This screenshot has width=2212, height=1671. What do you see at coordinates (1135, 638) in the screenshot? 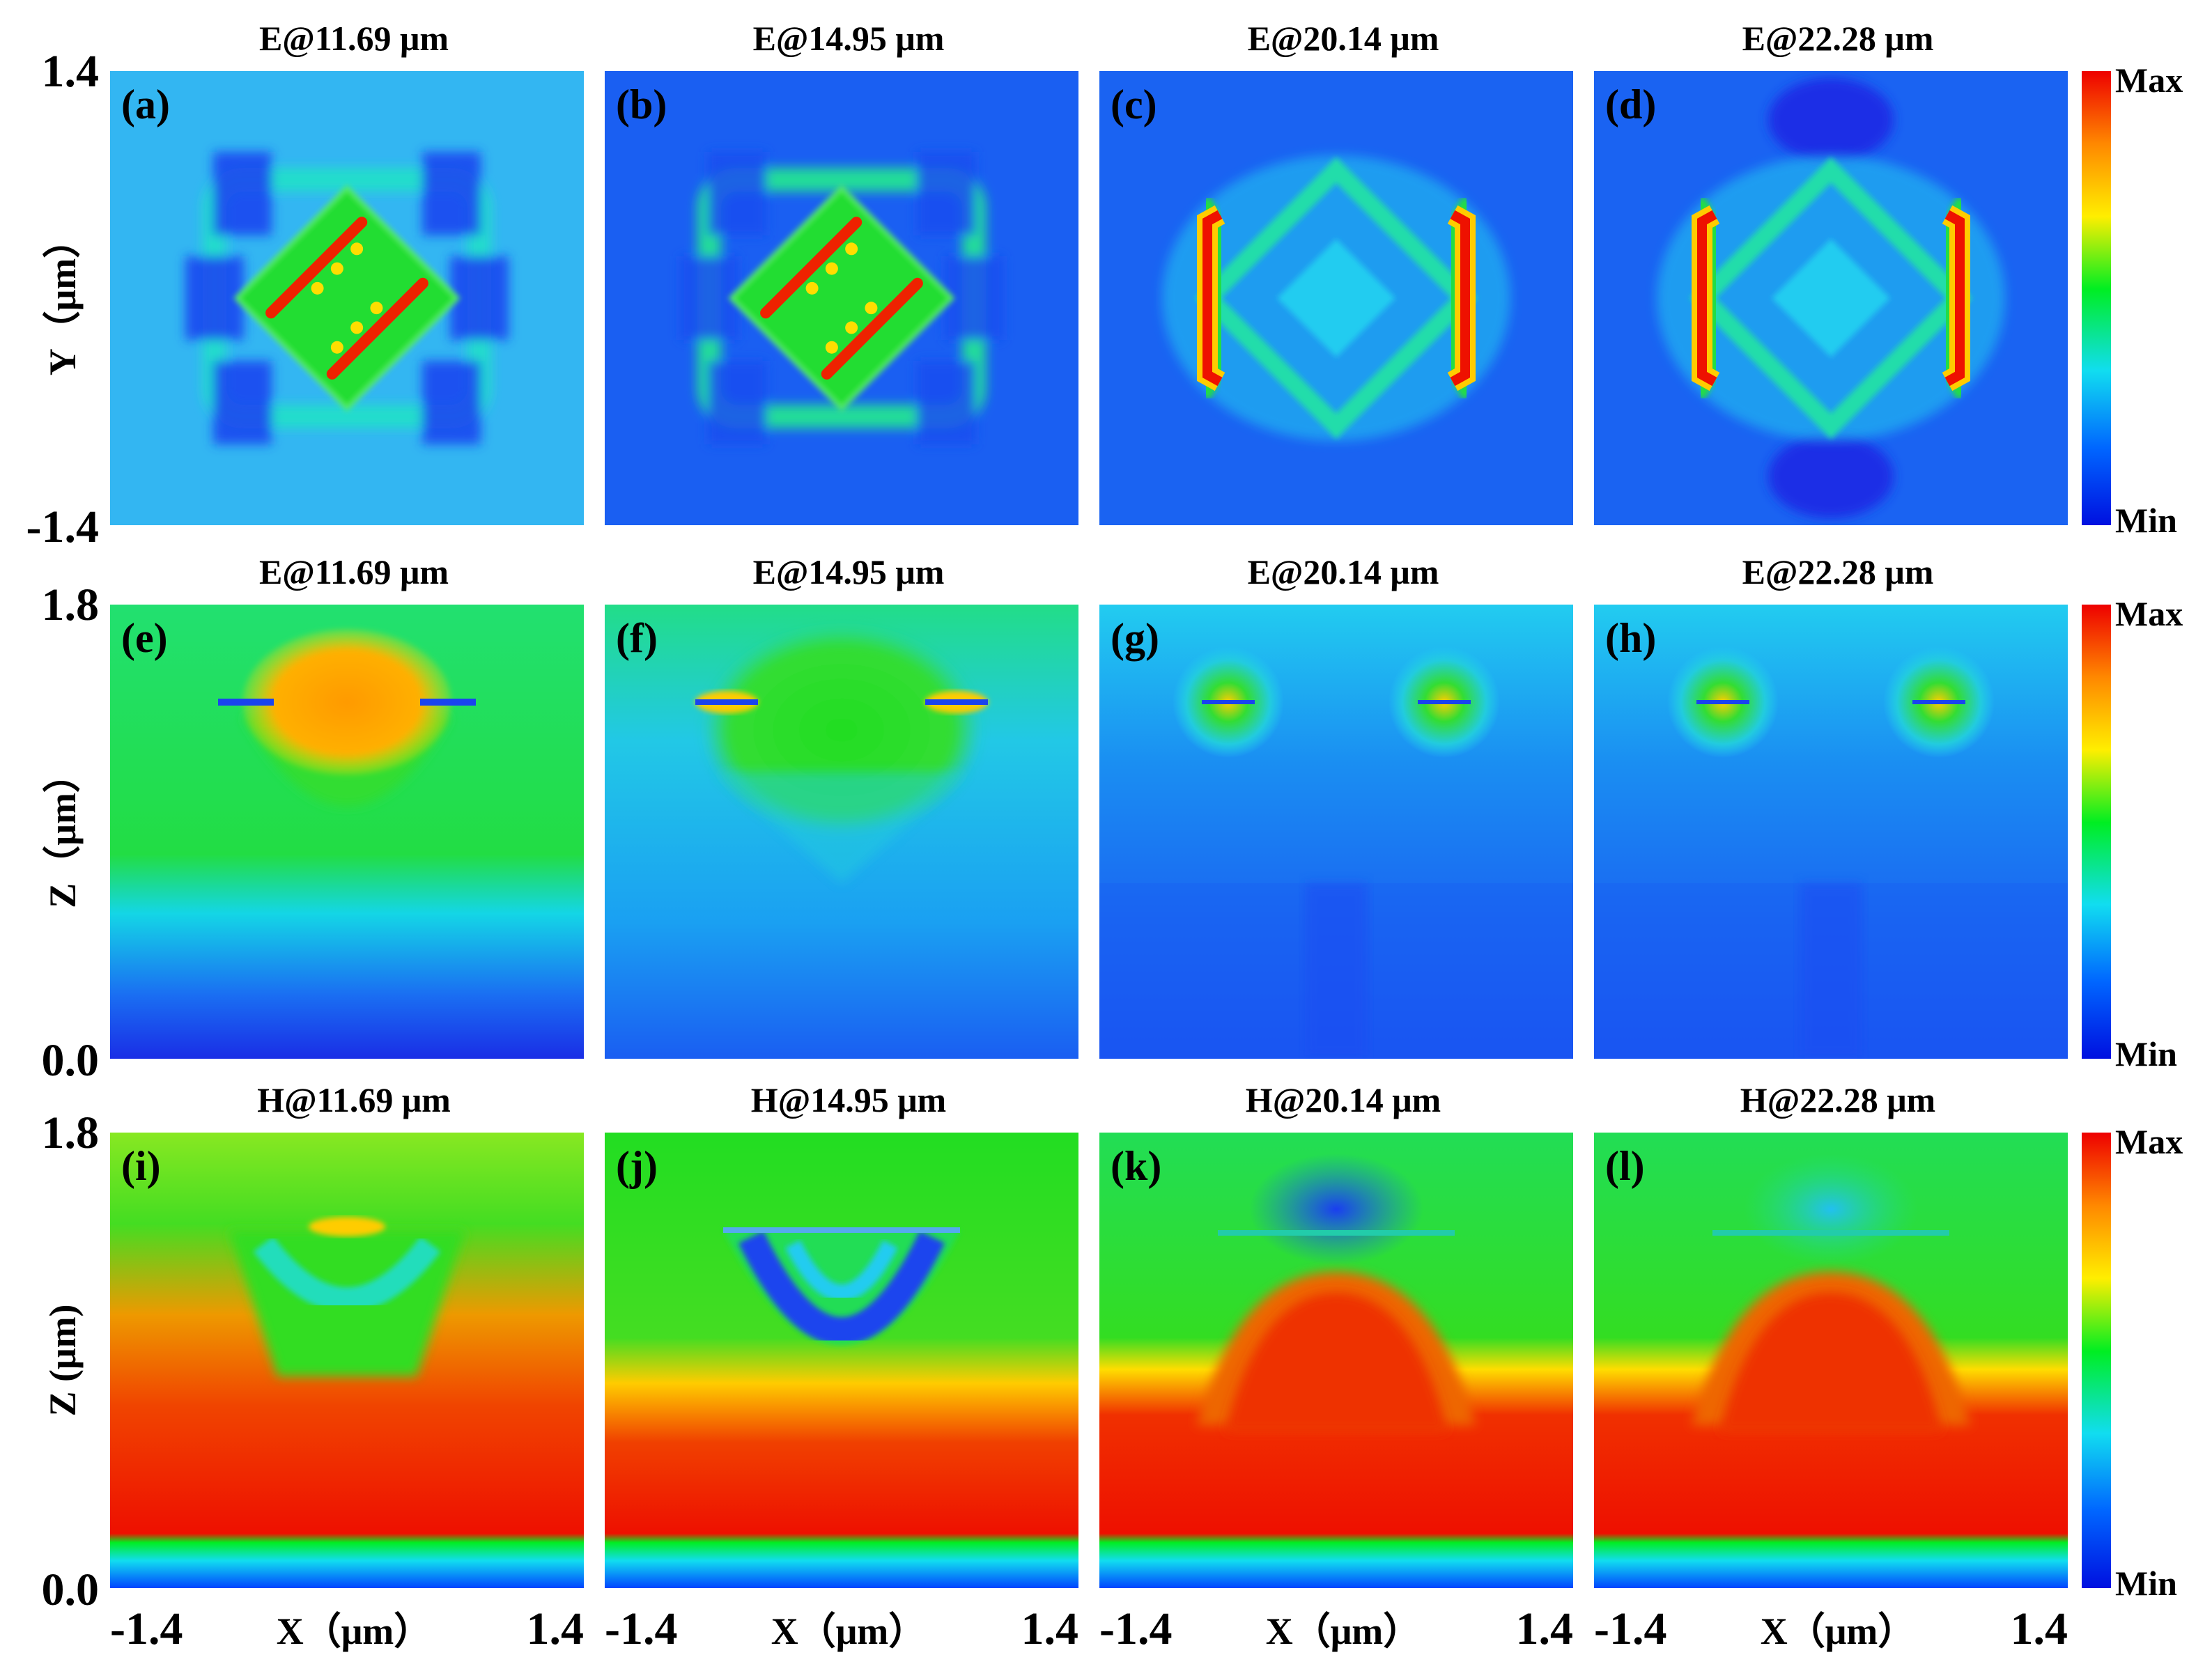
I see `panel-letter: (g)` at bounding box center [1135, 638].